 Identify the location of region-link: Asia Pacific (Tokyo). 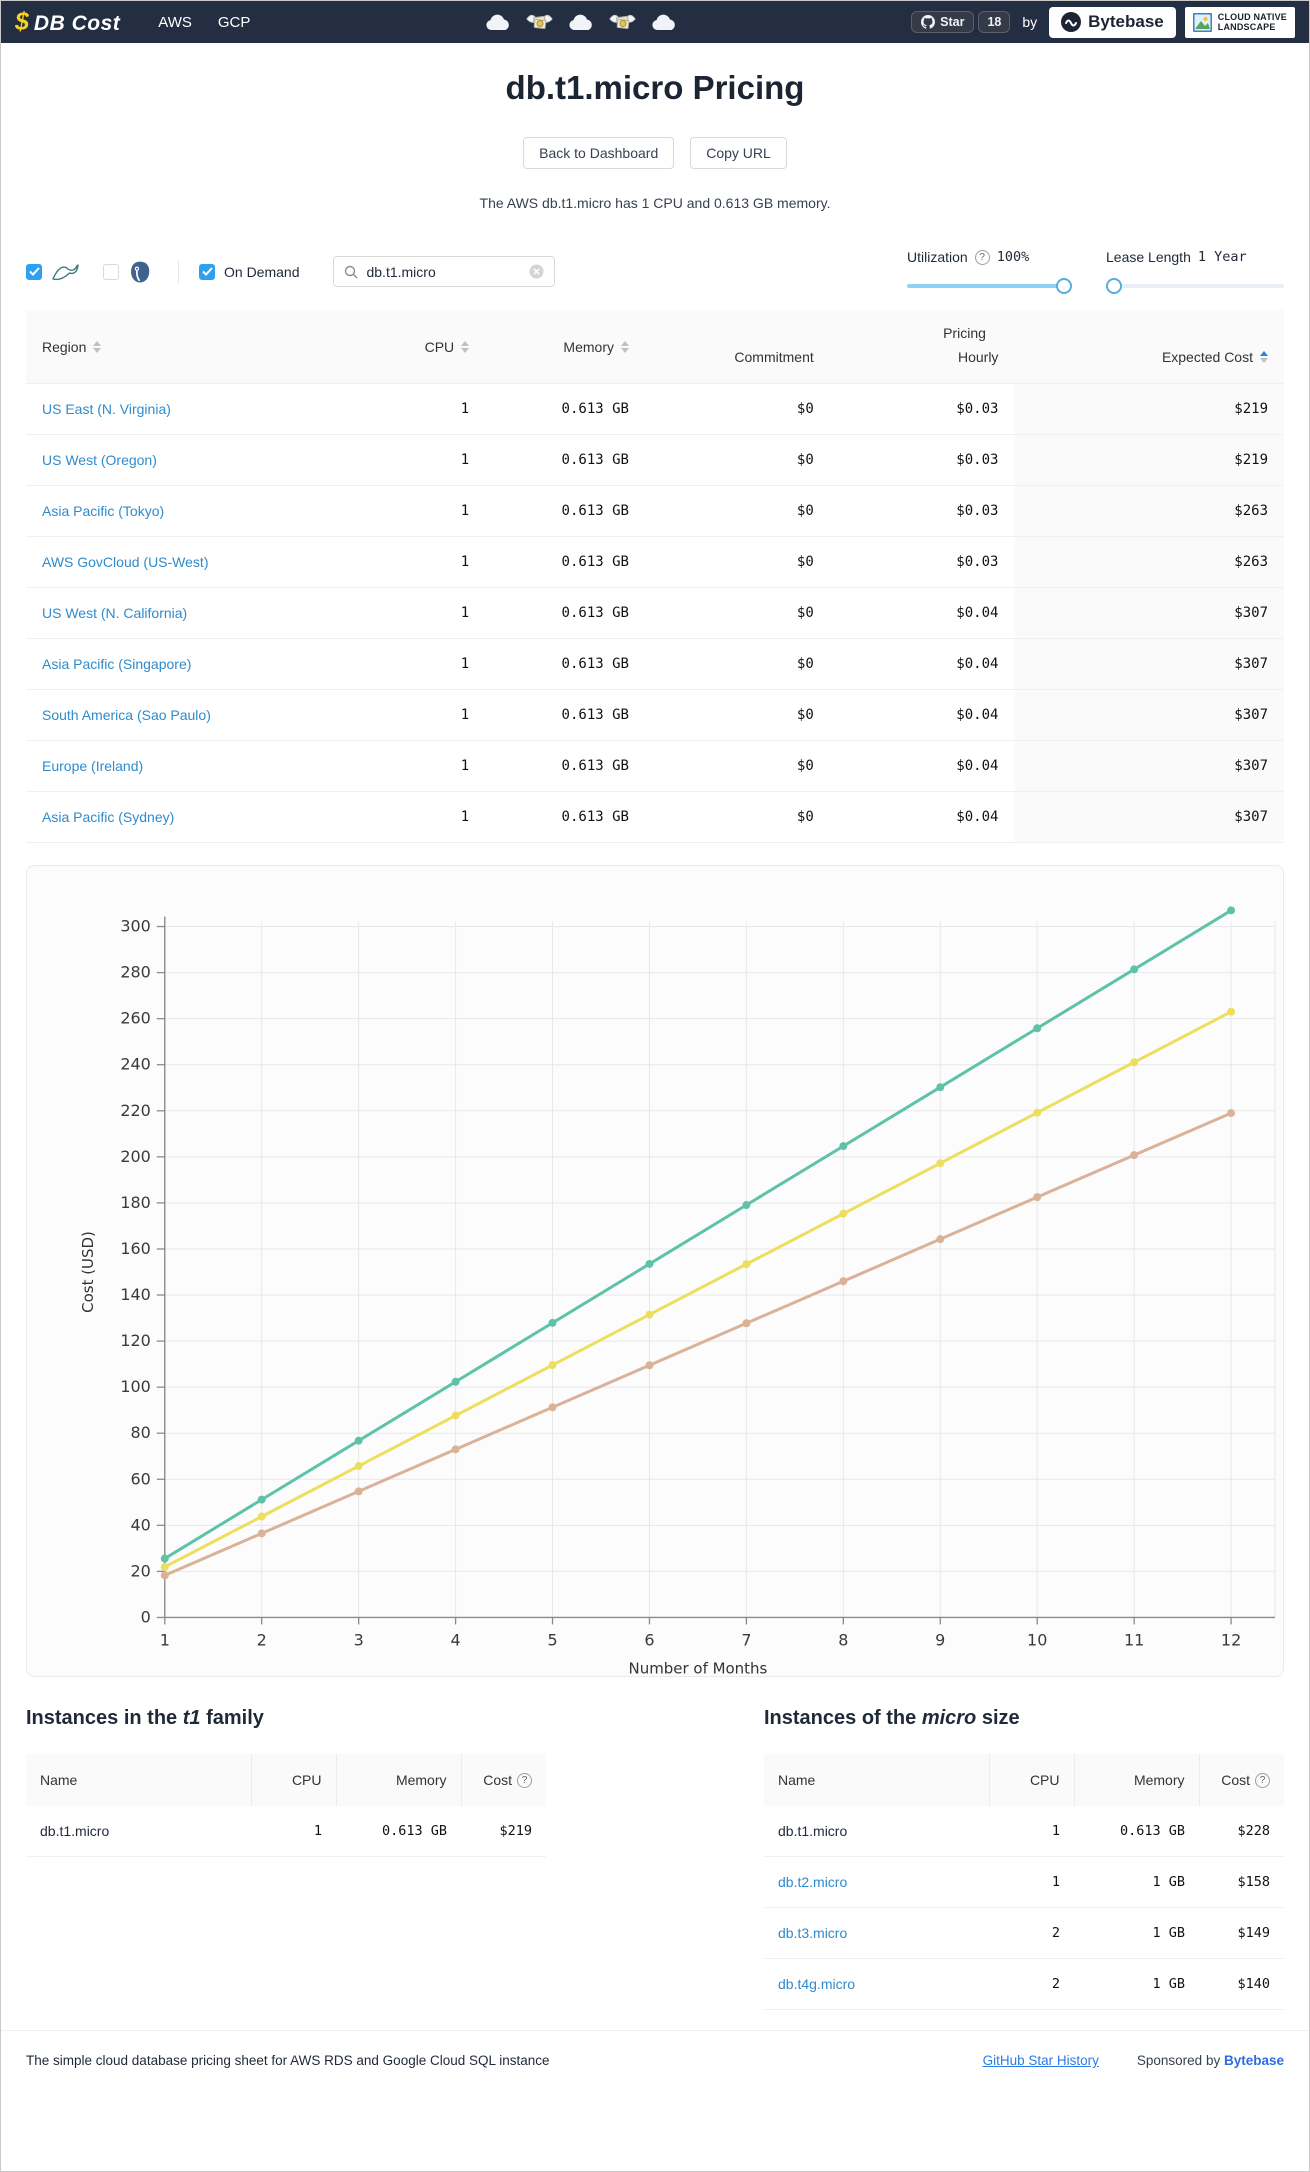
(103, 511).